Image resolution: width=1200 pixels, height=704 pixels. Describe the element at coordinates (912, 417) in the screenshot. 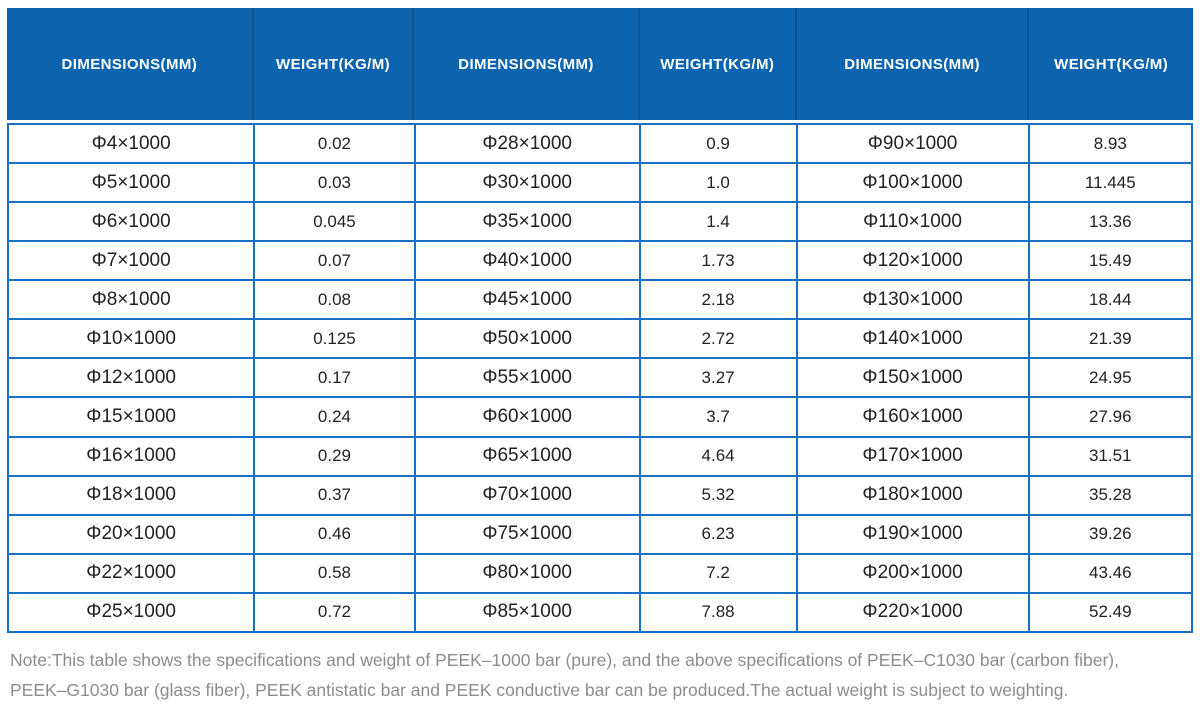

I see `dimension-cell: Φ160×1000` at that location.